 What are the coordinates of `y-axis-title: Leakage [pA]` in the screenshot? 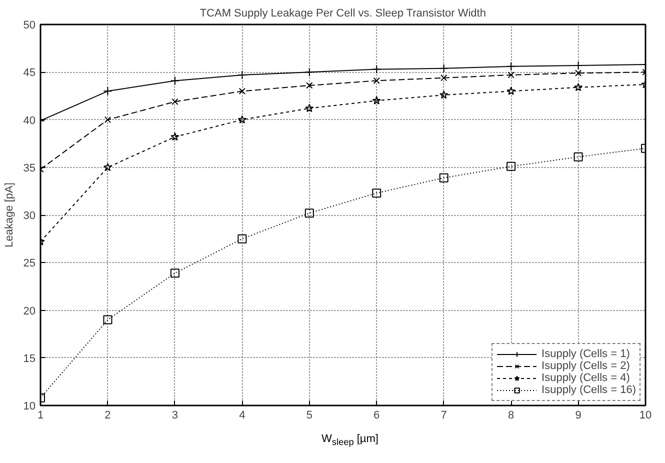 It's located at (9, 215).